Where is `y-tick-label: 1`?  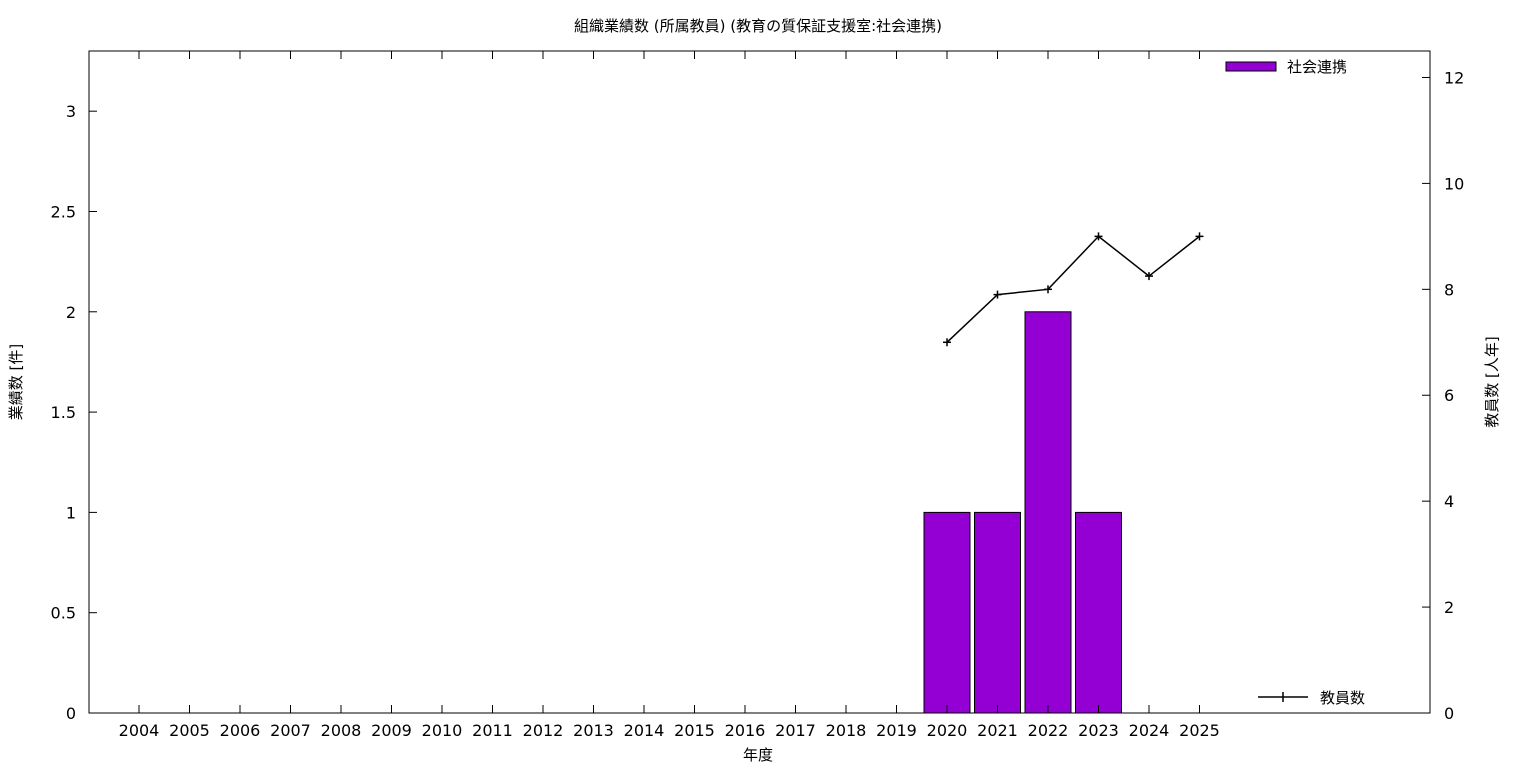
y-tick-label: 1 is located at coordinates (71, 512).